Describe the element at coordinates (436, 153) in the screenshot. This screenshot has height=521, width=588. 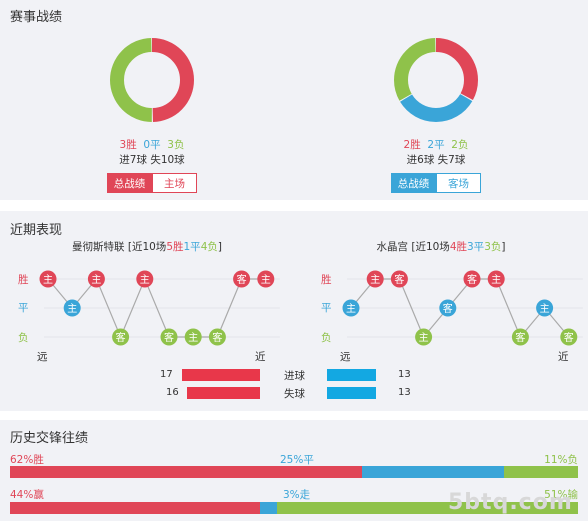
I see `right-record-summary: 2胜 2平 2负 进6球 失7球` at that location.